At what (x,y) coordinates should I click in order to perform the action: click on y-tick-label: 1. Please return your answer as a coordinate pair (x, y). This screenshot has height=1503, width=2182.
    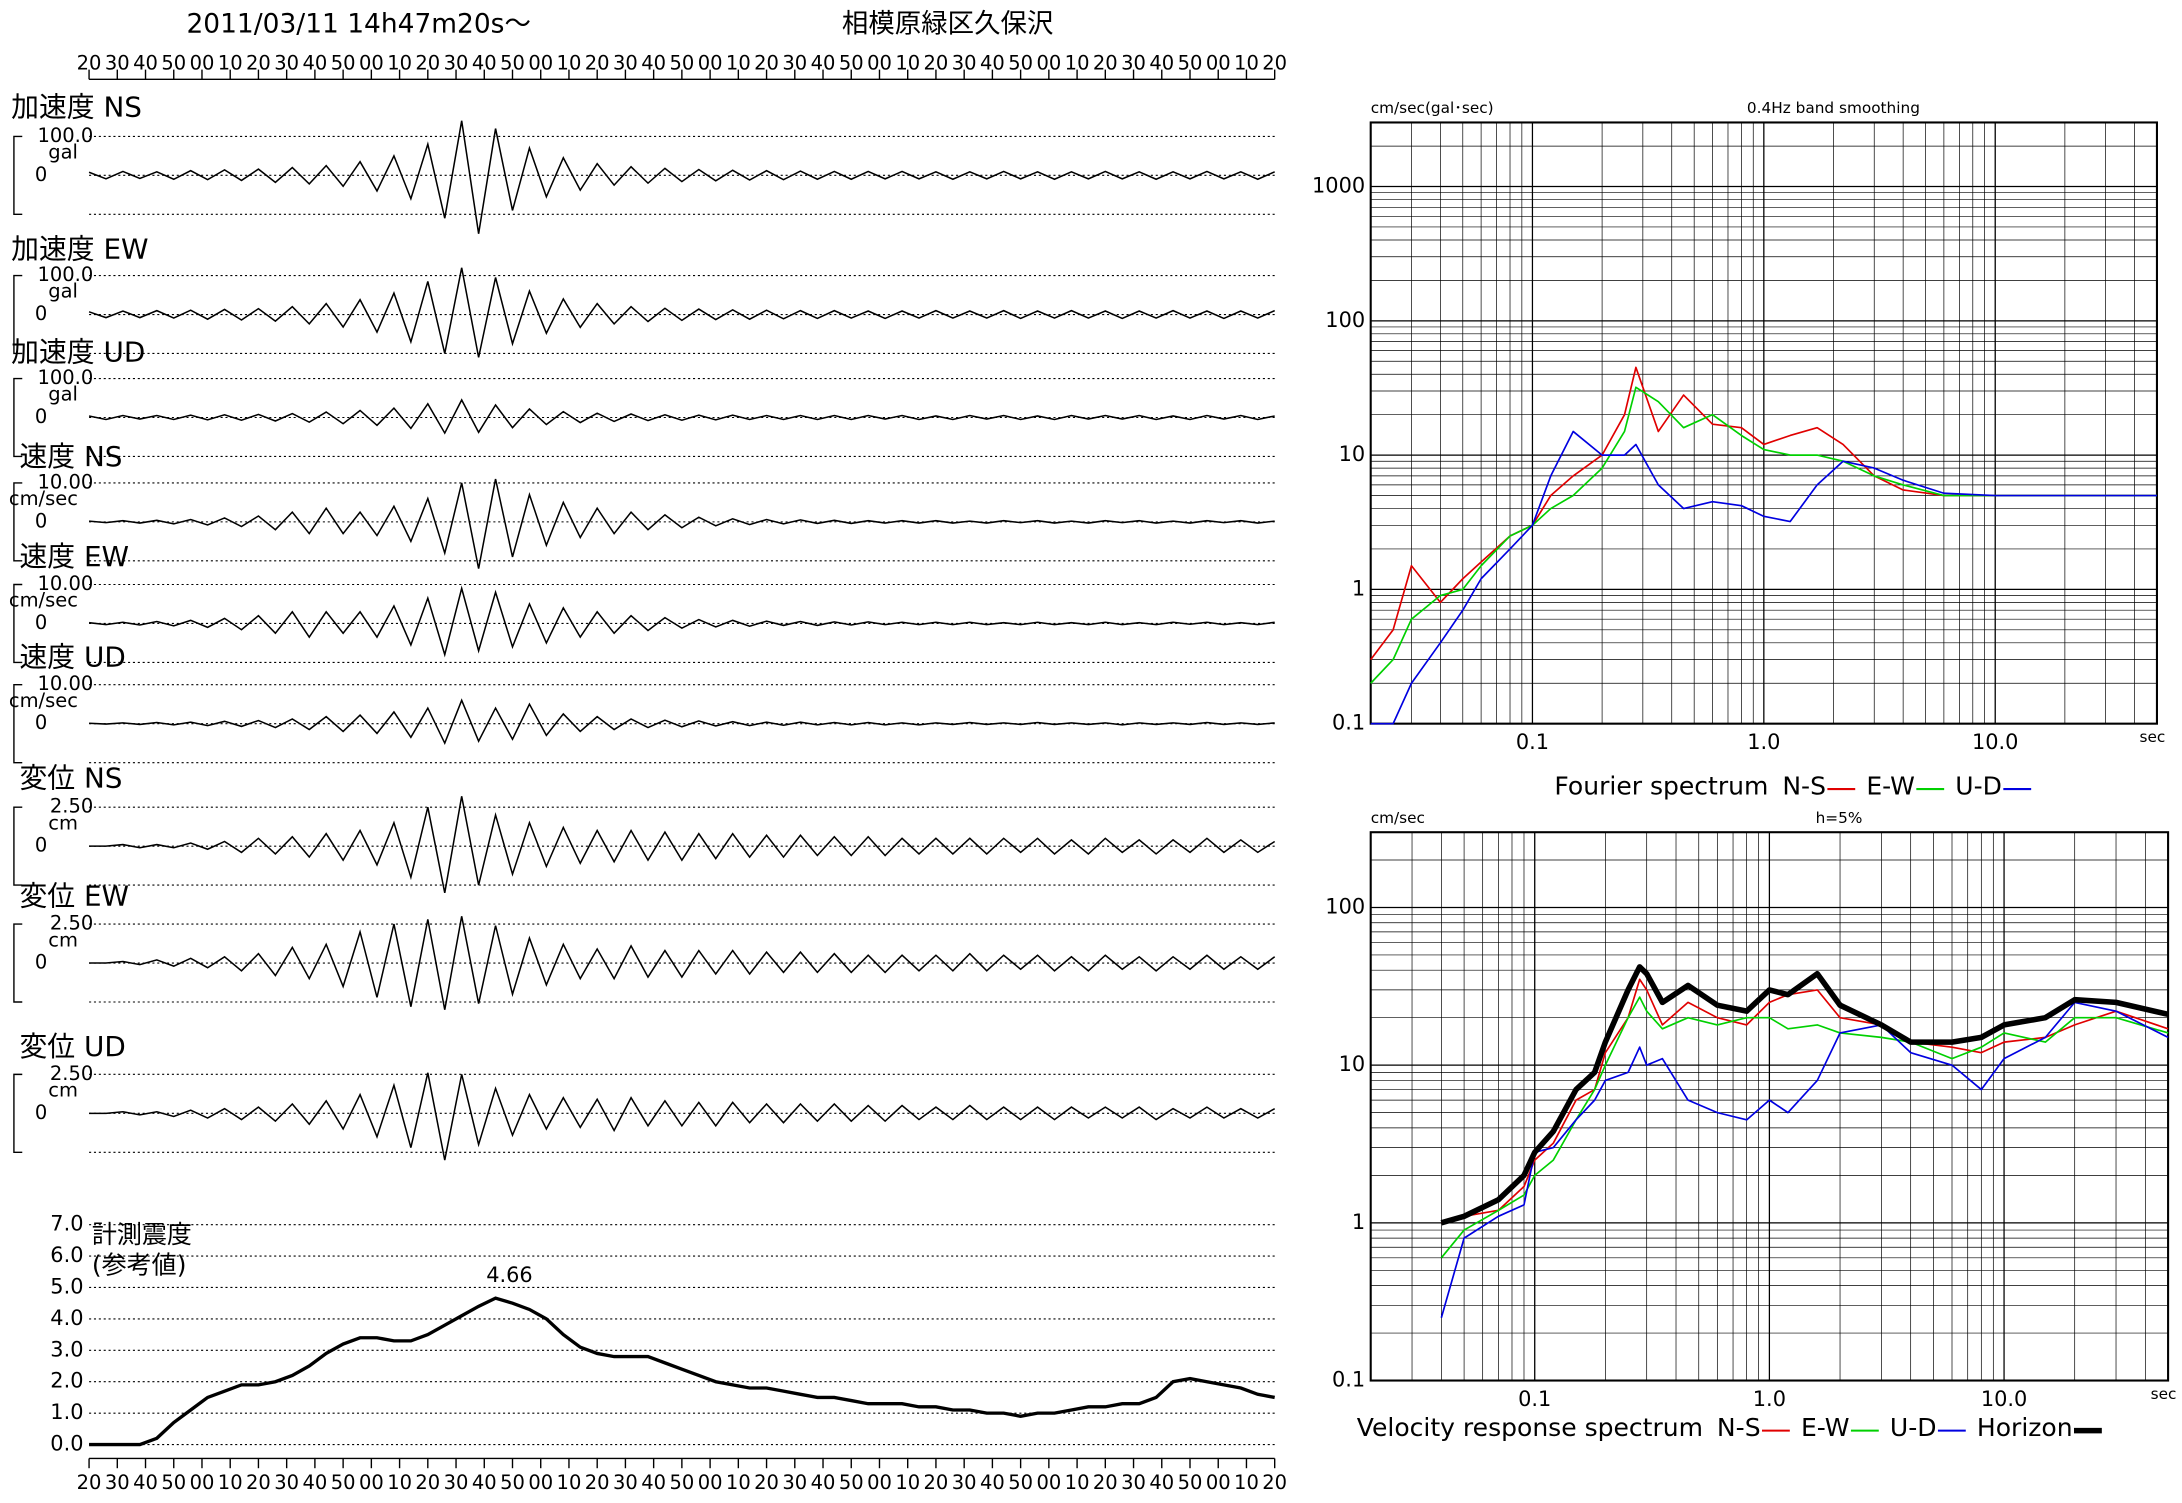
    Looking at the image, I should click on (1358, 1222).